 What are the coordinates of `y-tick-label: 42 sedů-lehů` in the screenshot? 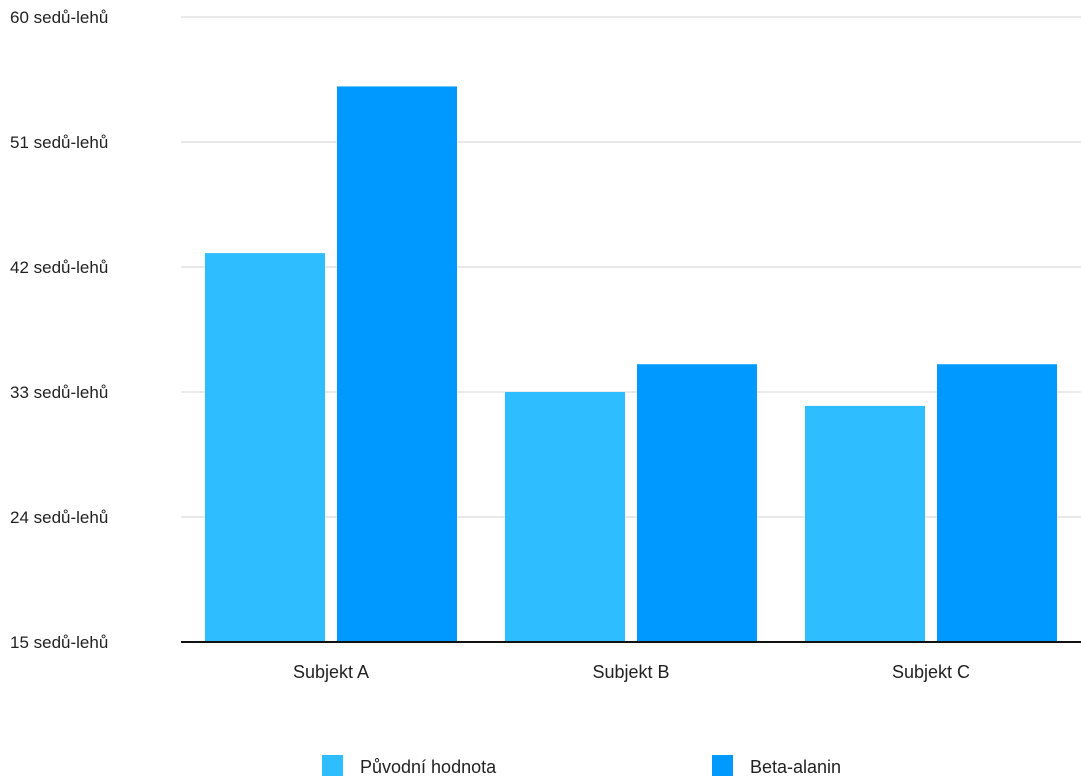 It's located at (59, 267).